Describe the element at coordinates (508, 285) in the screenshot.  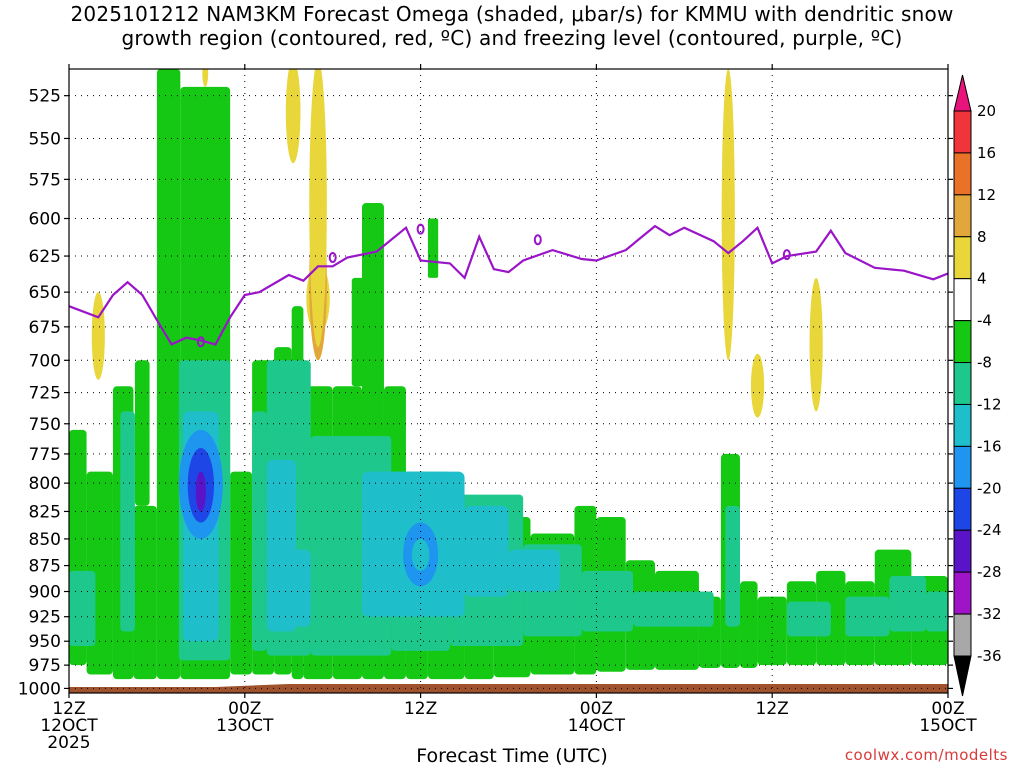
I see `freezing-level-line` at that location.